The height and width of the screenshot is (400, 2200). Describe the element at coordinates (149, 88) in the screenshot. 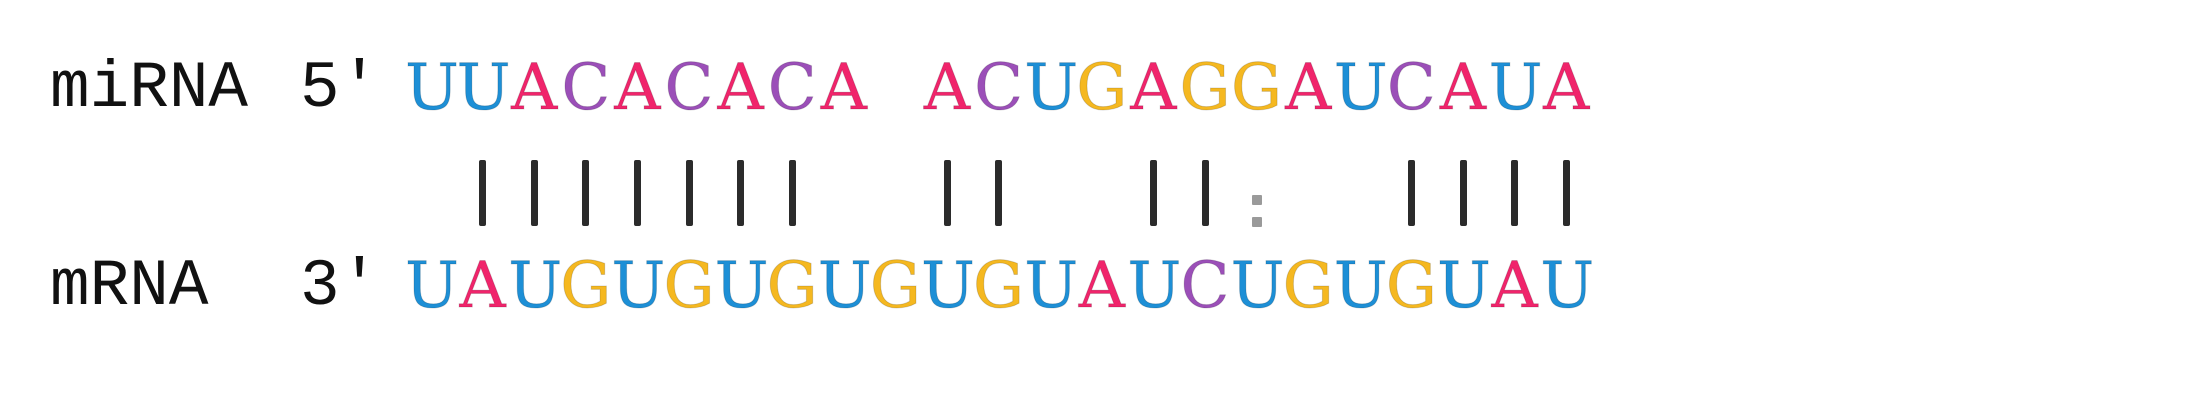

I see `mirna-label: miRNA` at that location.